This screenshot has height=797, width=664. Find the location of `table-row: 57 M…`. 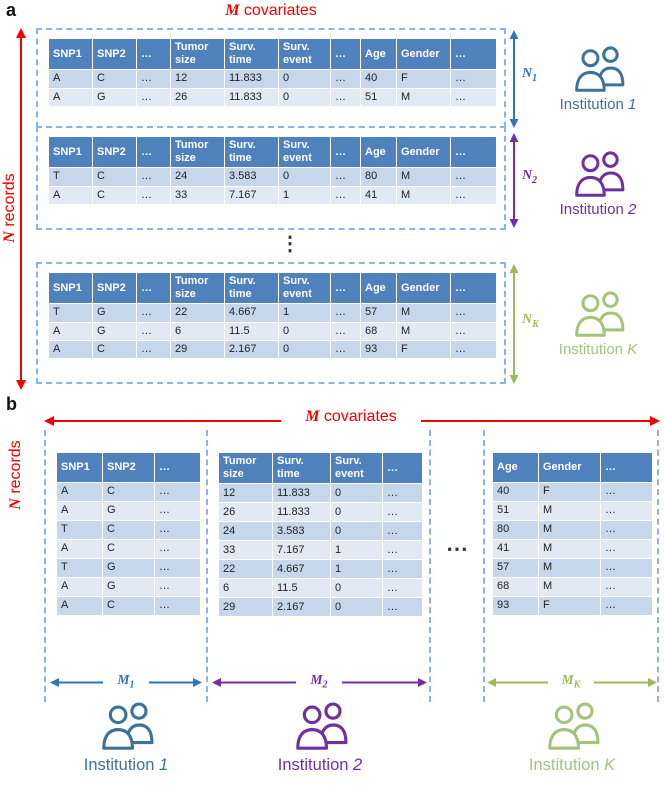

table-row: 57 M… is located at coordinates (572, 568).